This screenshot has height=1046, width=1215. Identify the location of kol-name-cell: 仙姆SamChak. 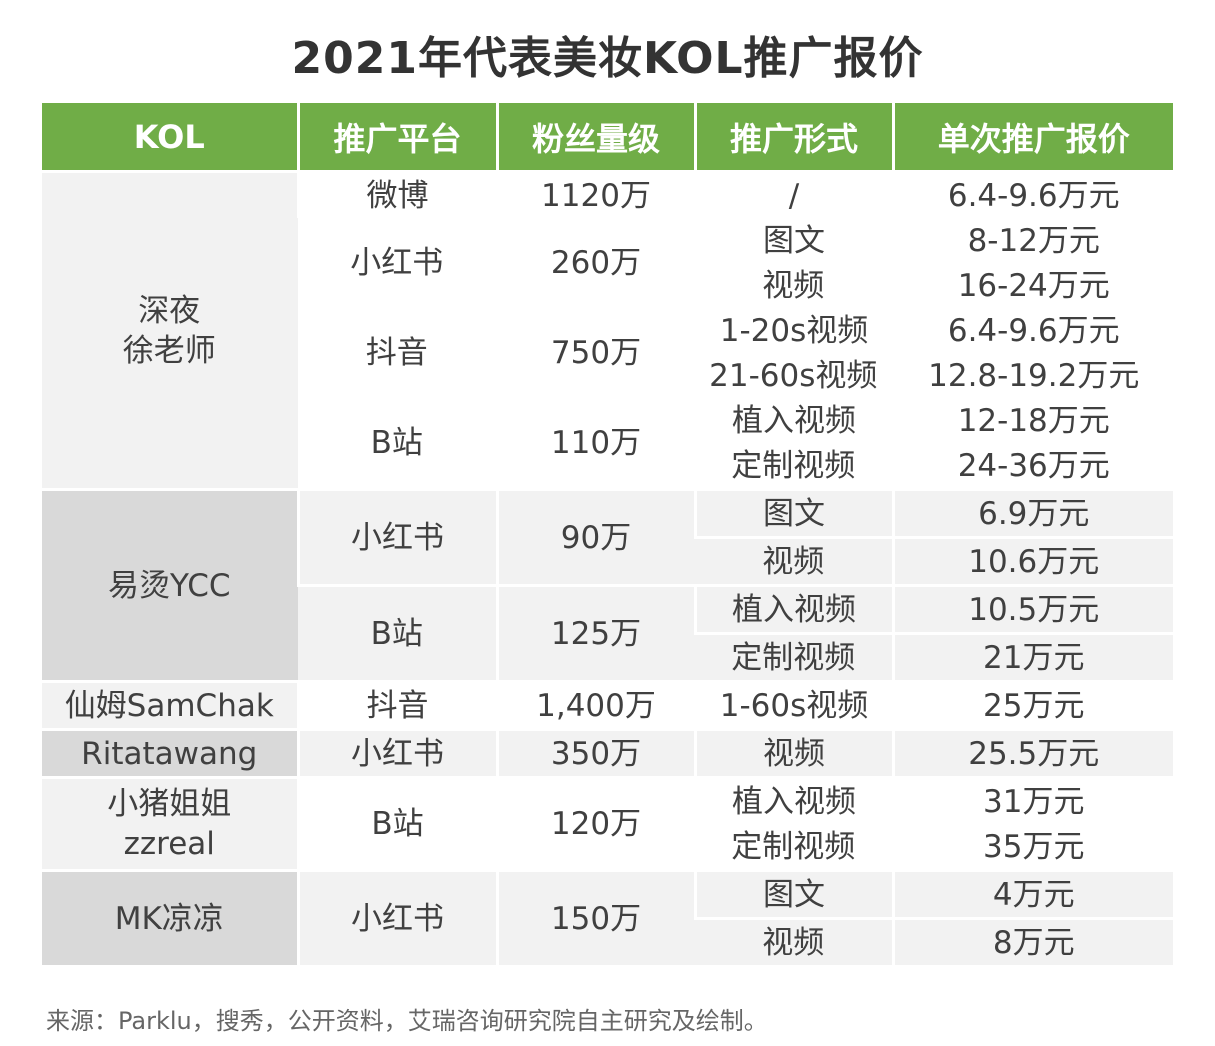
(170, 705).